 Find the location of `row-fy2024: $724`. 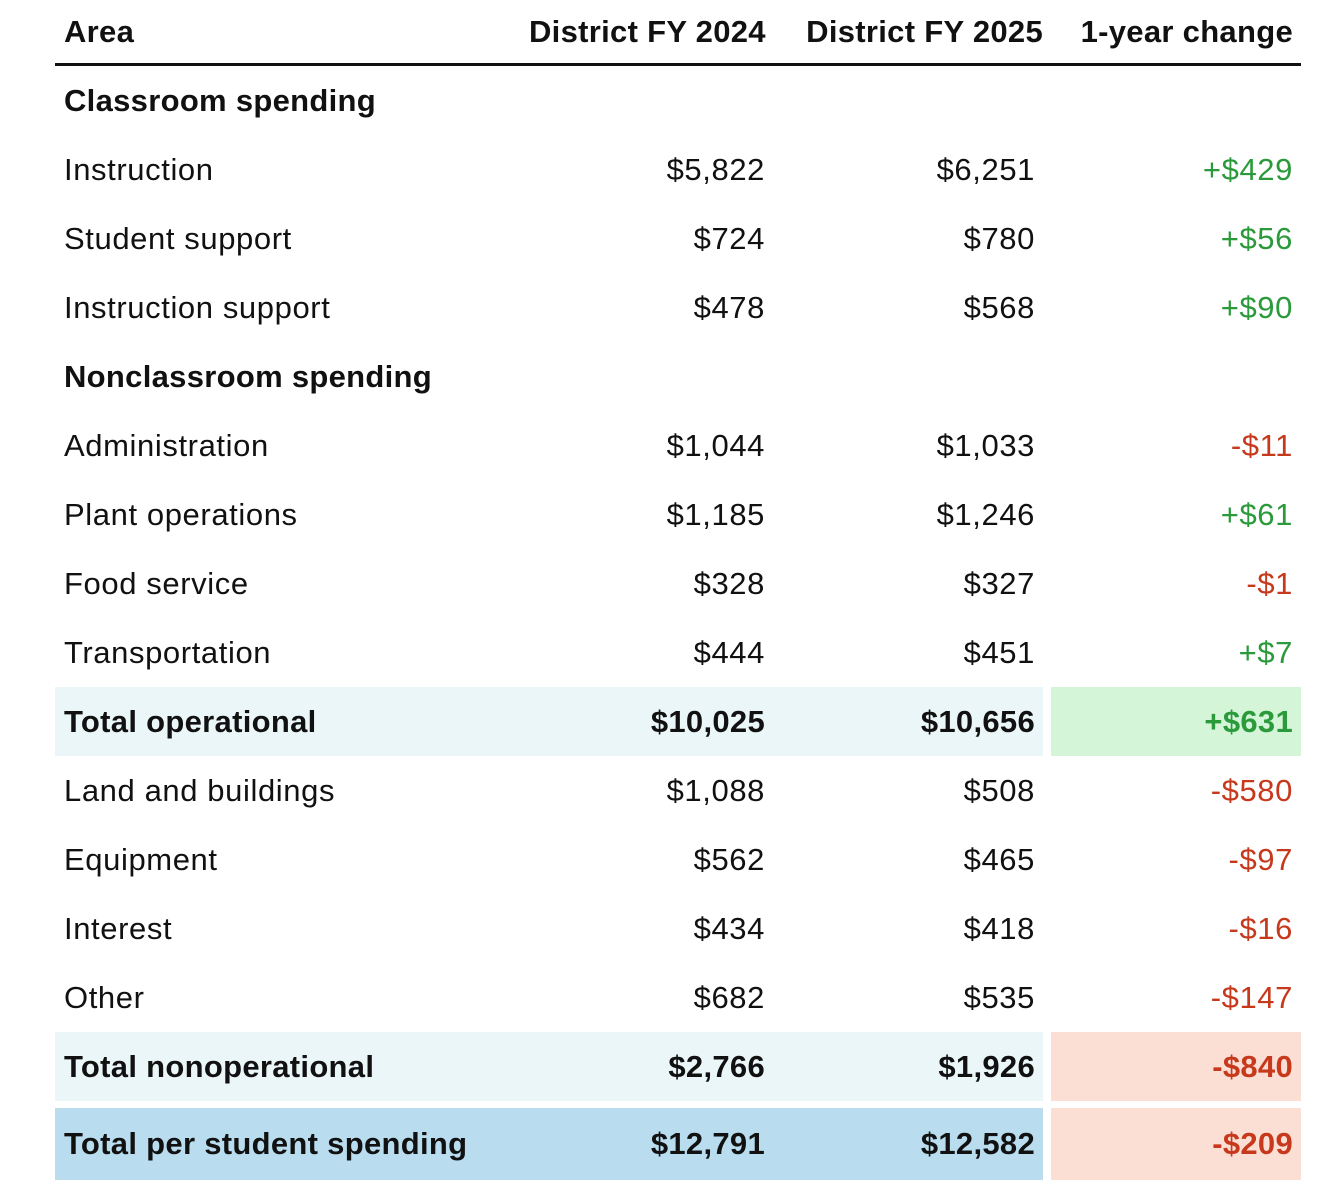

row-fy2024: $724 is located at coordinates (729, 238).